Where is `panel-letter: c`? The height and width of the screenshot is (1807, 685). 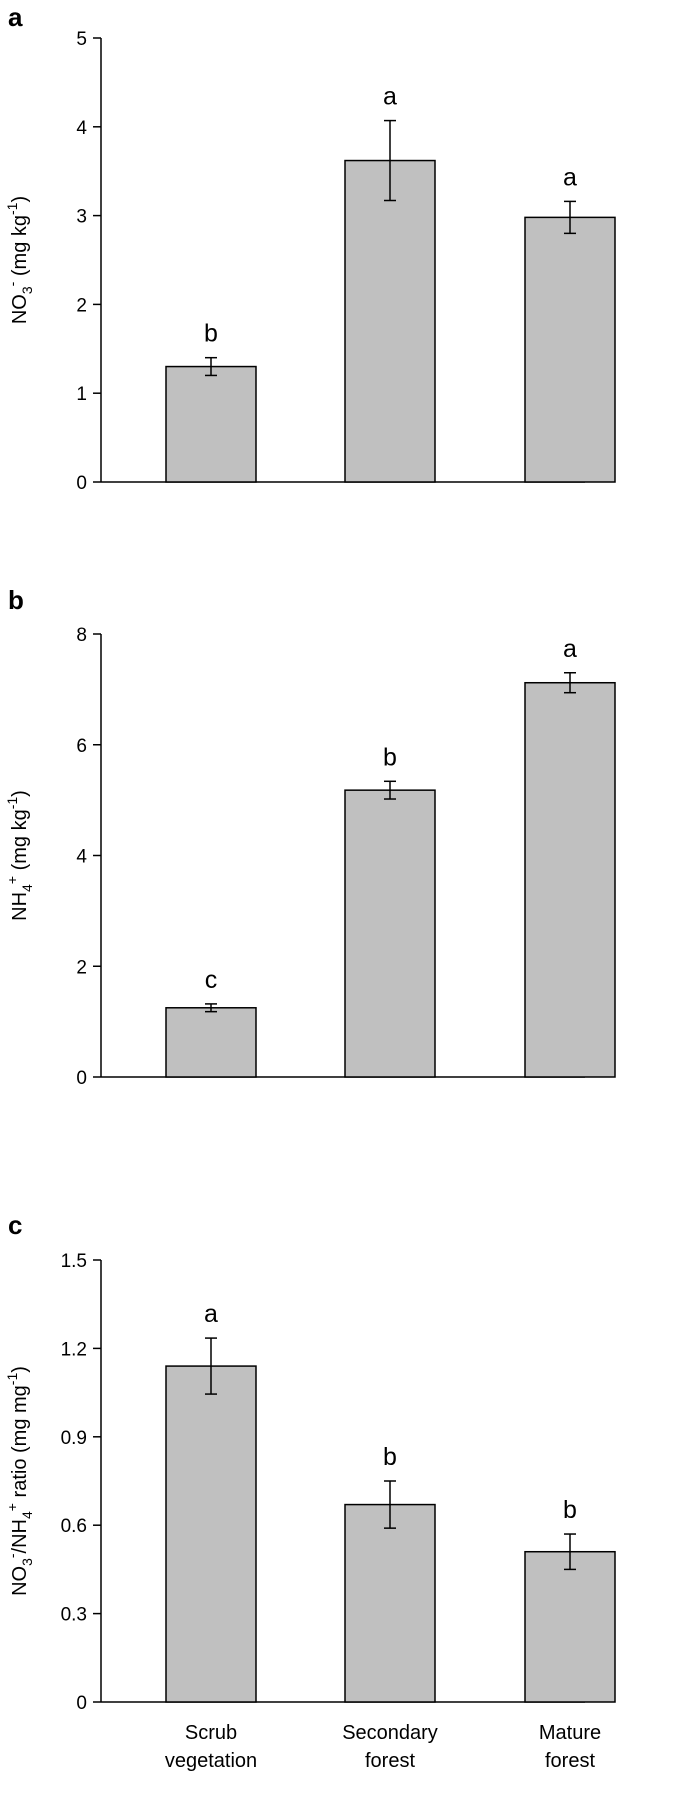
panel-letter: c is located at coordinates (15, 1225).